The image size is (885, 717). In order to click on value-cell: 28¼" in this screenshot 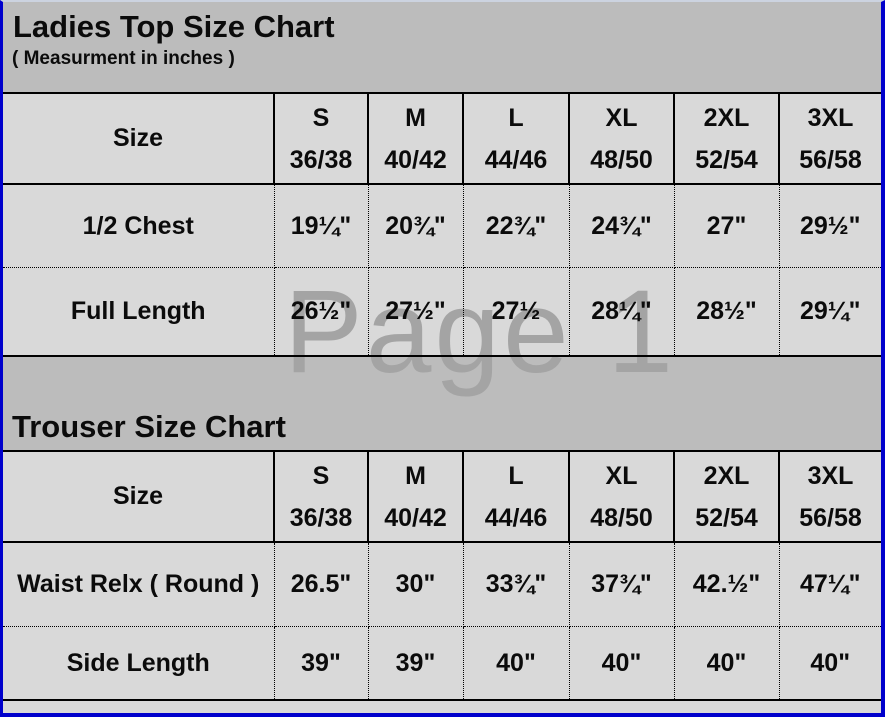, I will do `click(621, 312)`.